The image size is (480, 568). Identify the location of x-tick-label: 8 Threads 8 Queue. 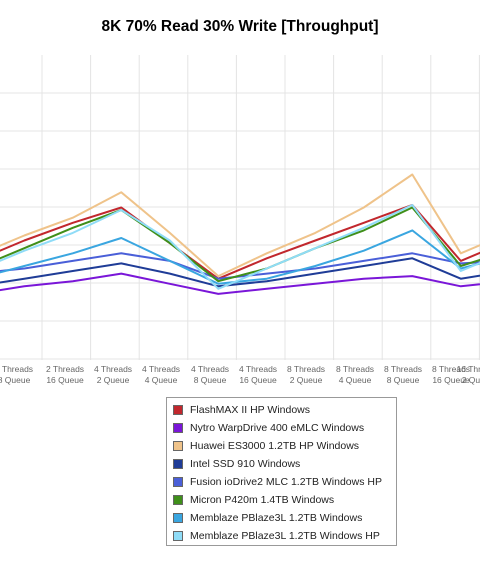
(403, 374).